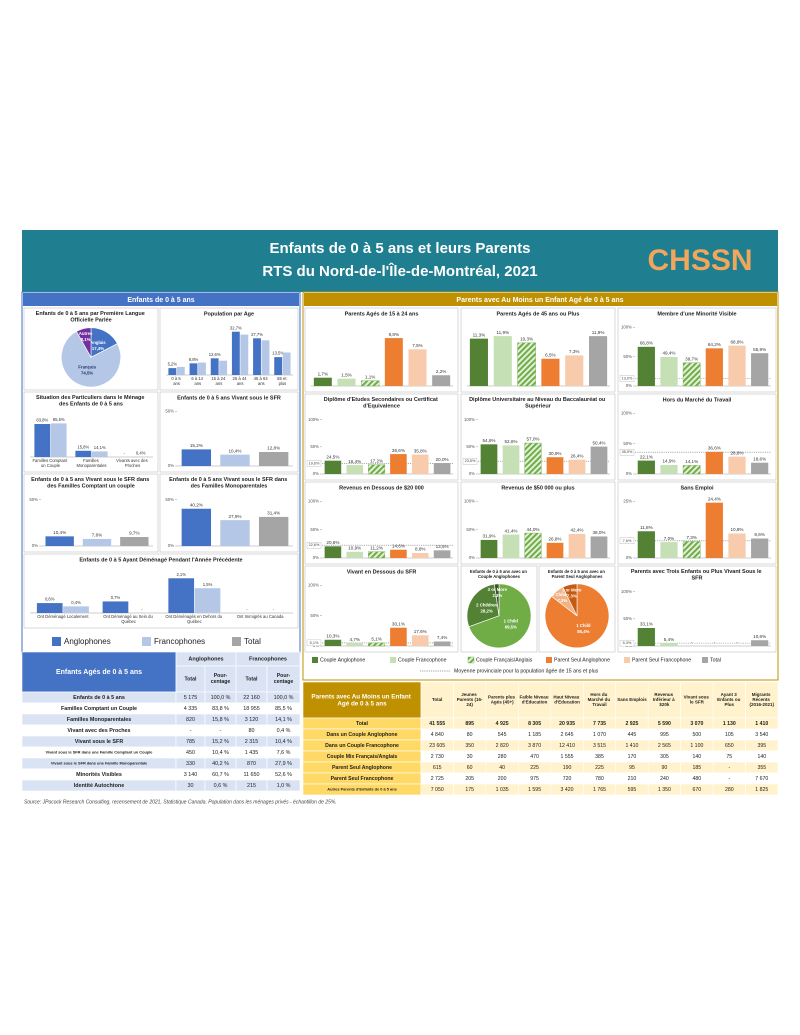 This screenshot has height=1035, width=800. What do you see at coordinates (535, 702) in the screenshot?
I see `text-line: d'Education` at bounding box center [535, 702].